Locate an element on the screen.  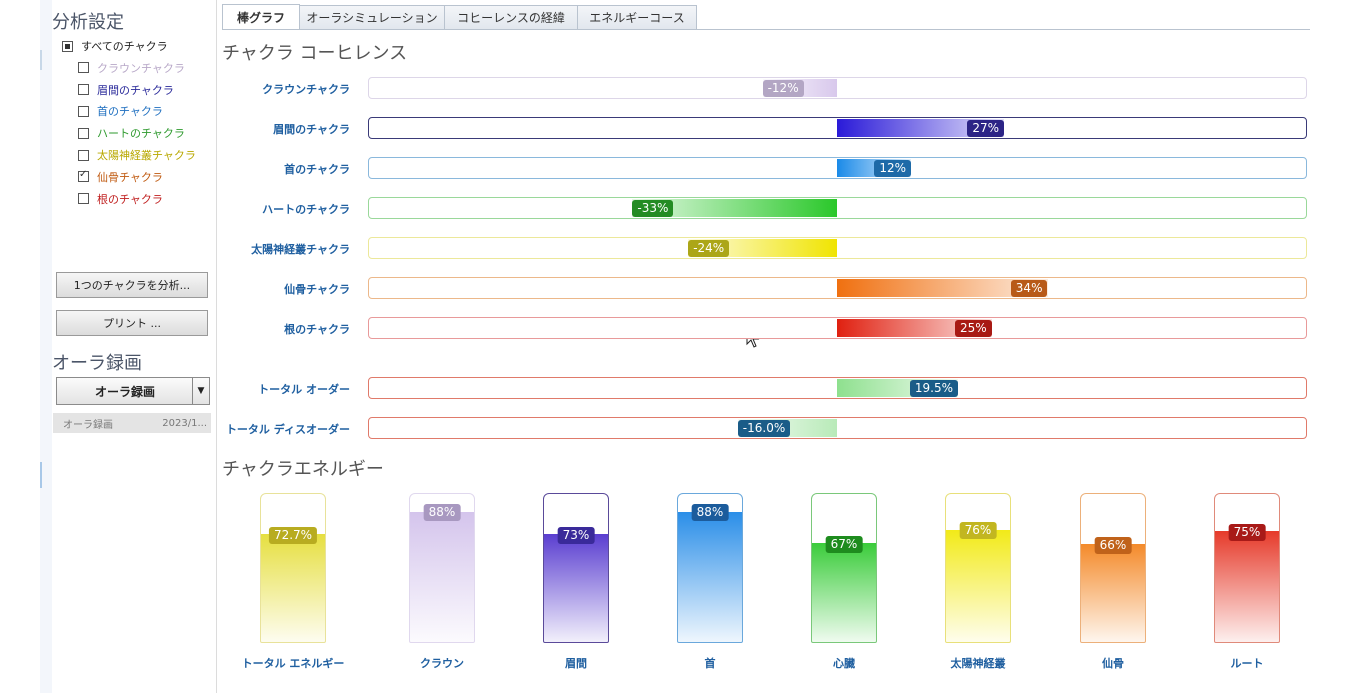
bar-value-badge: -33% is located at coordinates (653, 208).